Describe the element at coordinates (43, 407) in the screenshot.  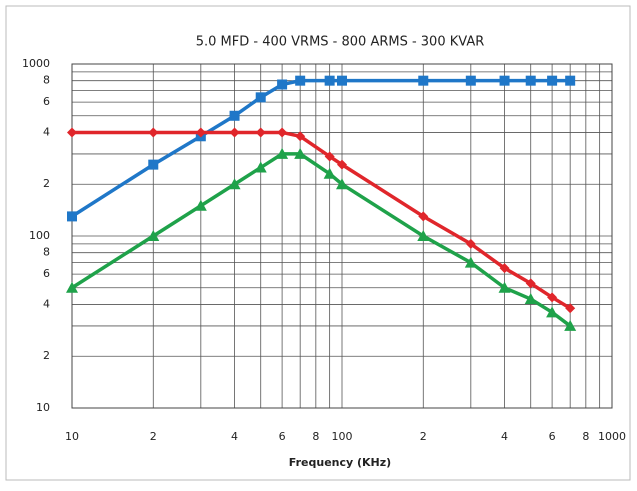
I see `y-tick-label: 10` at that location.